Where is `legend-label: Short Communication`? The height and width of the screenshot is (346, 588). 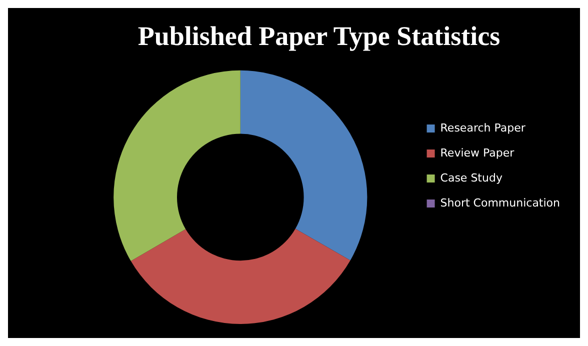 legend-label: Short Communication is located at coordinates (500, 203).